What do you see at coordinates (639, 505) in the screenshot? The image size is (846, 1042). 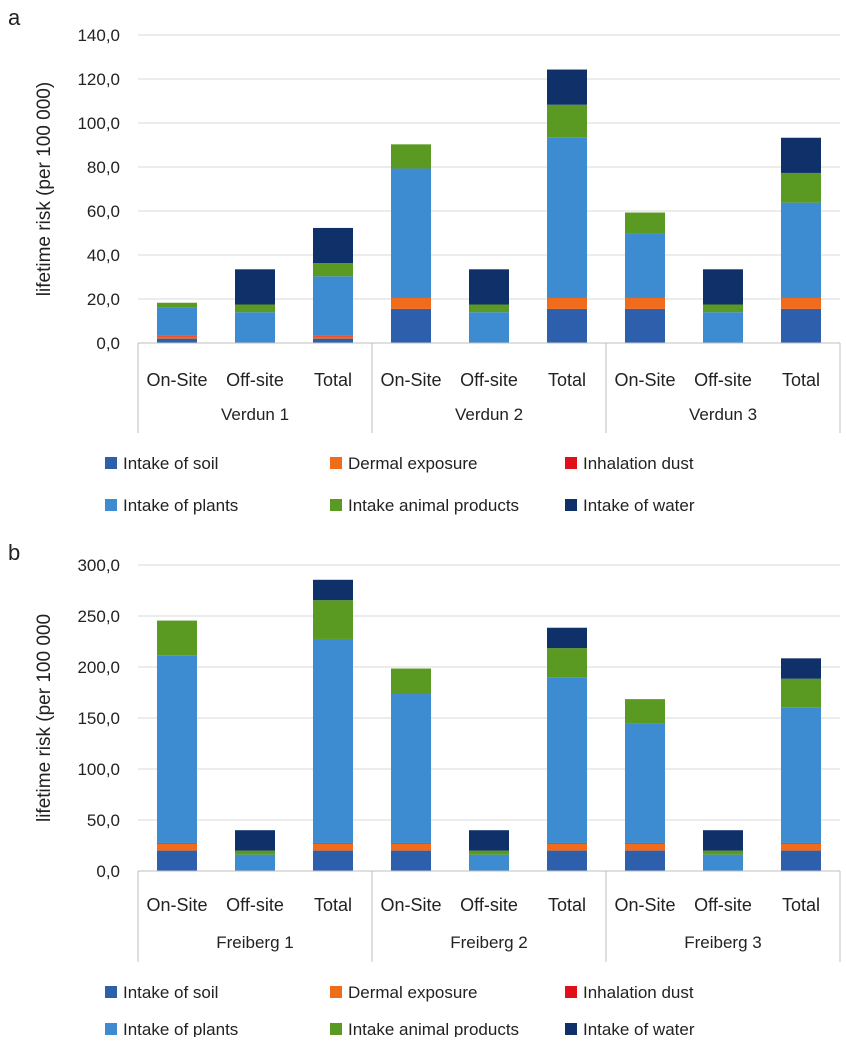 I see `legend-label: Intake of water` at bounding box center [639, 505].